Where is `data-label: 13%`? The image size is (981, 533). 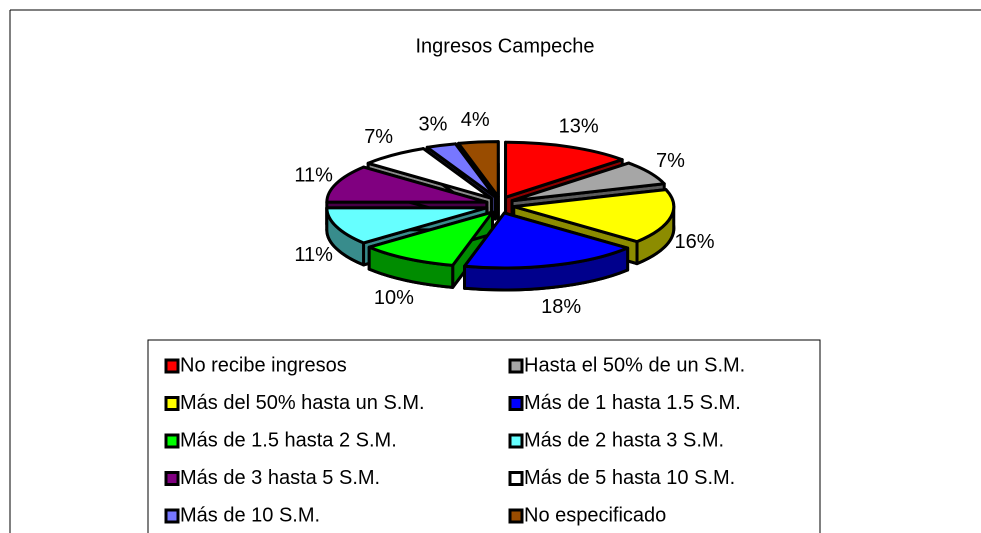 data-label: 13% is located at coordinates (579, 126).